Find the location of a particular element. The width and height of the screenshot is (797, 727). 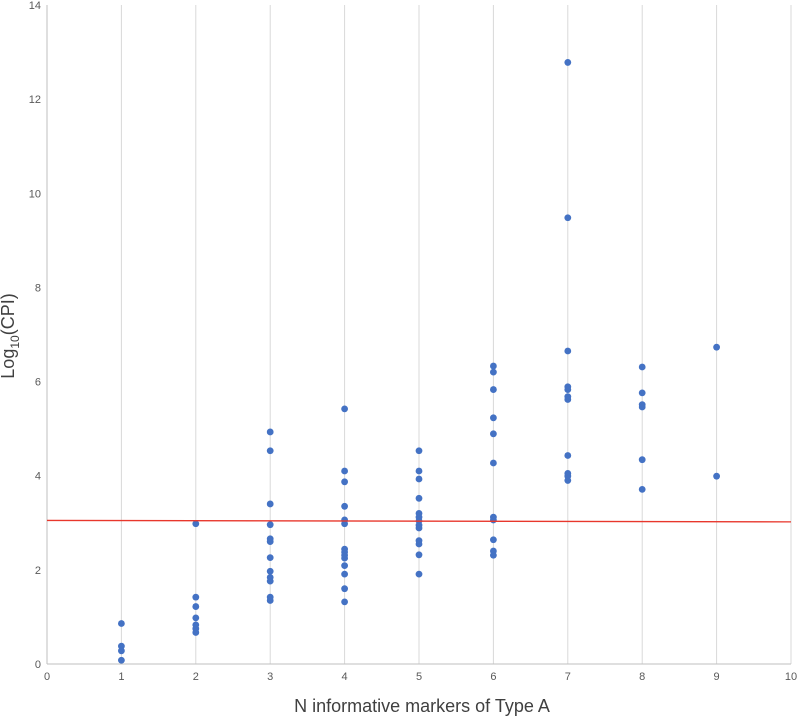

x-tick-label: 8 is located at coordinates (642, 677).